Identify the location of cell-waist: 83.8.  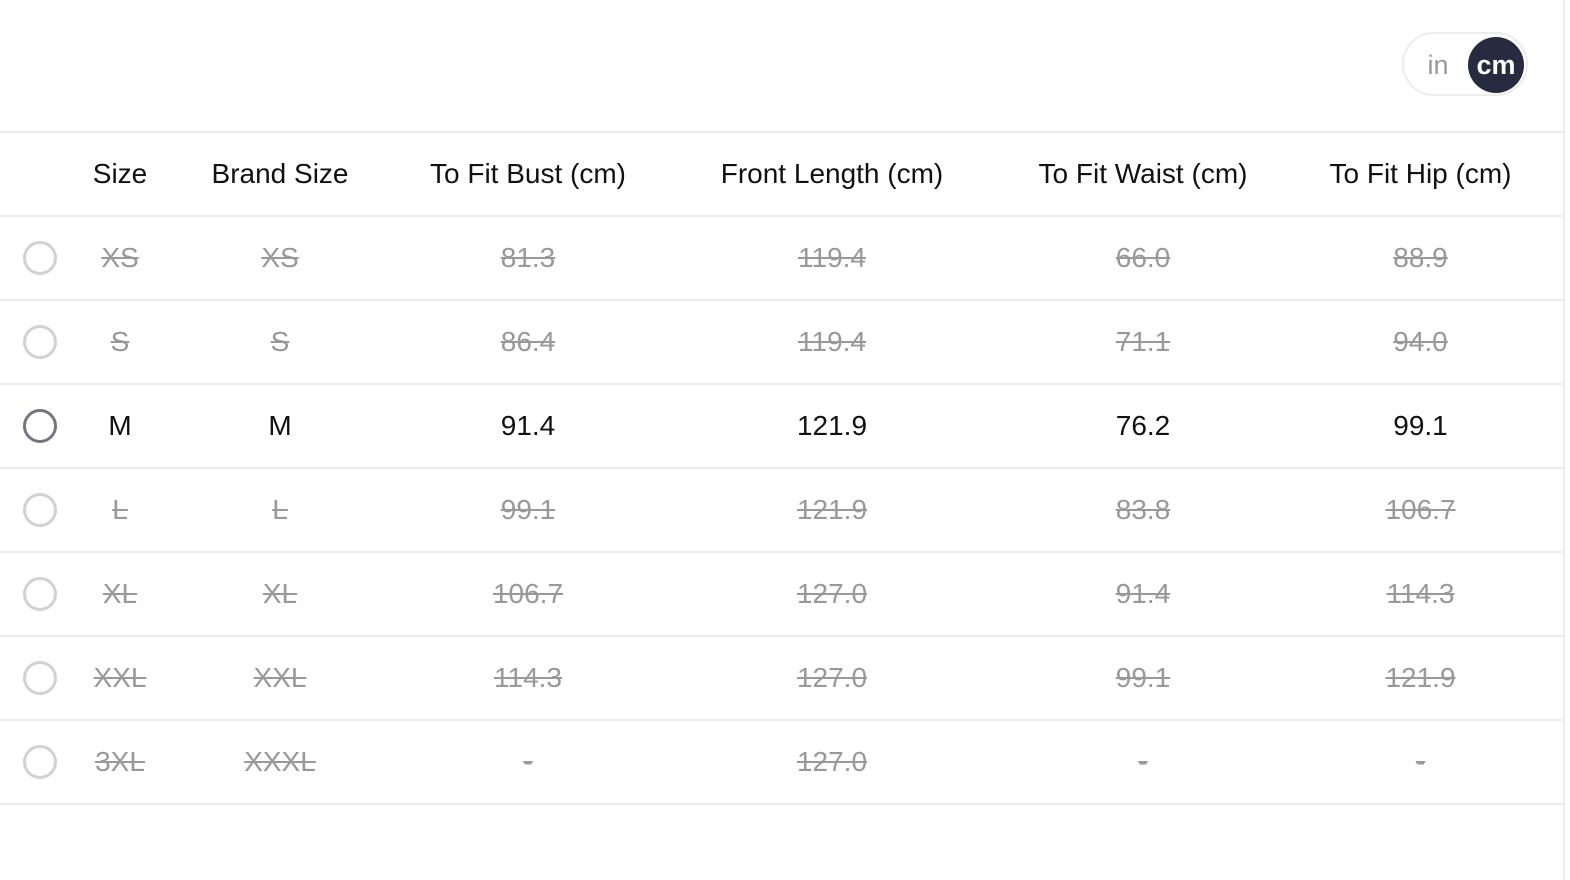
(1143, 509).